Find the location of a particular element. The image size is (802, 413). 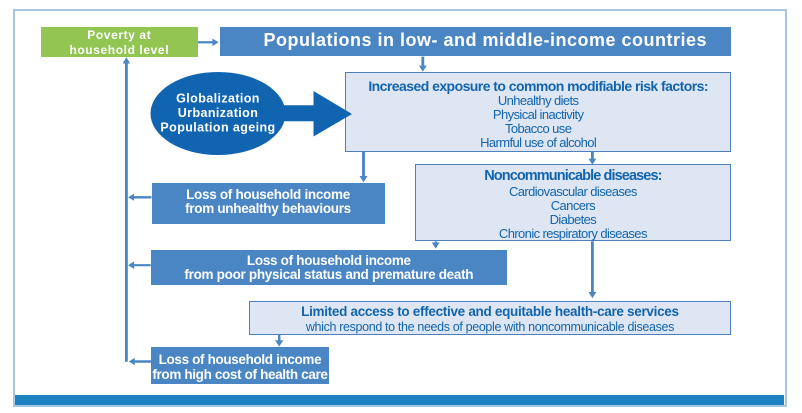

svg-text: Population ageing is located at coordinates (217, 127).